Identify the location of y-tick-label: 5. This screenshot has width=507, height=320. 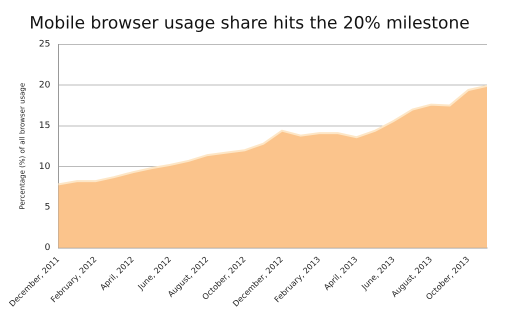
(47, 207).